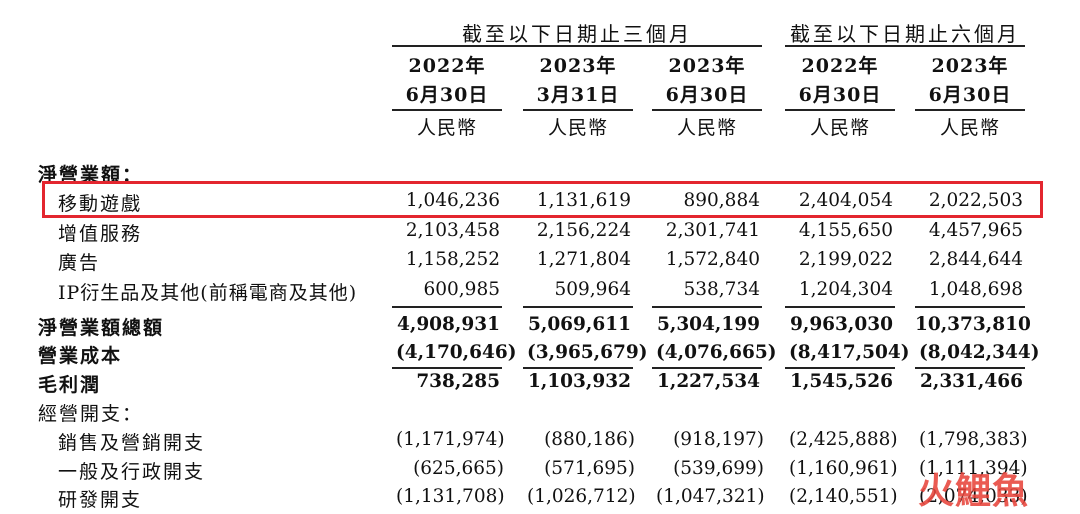 The image size is (1080, 514). I want to click on group-rule-three-months, so click(577, 46).